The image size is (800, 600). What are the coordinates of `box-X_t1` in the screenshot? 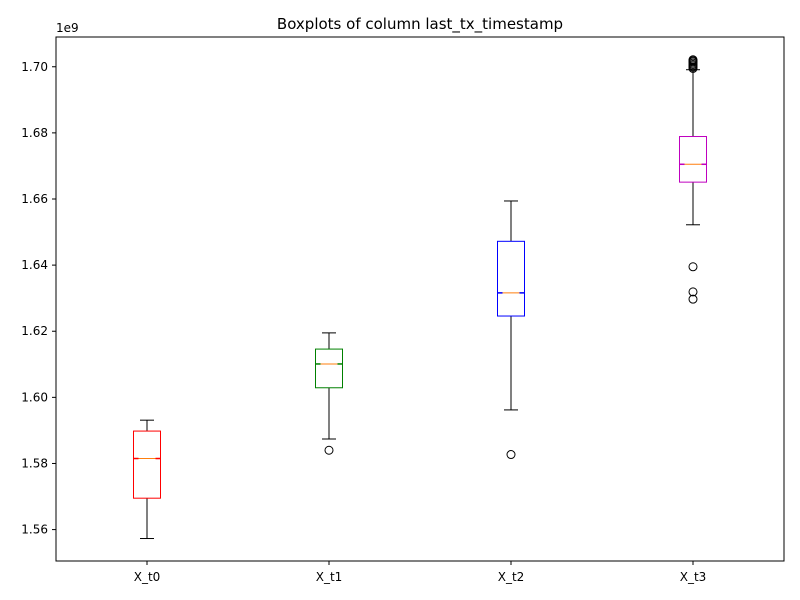 It's located at (329, 393).